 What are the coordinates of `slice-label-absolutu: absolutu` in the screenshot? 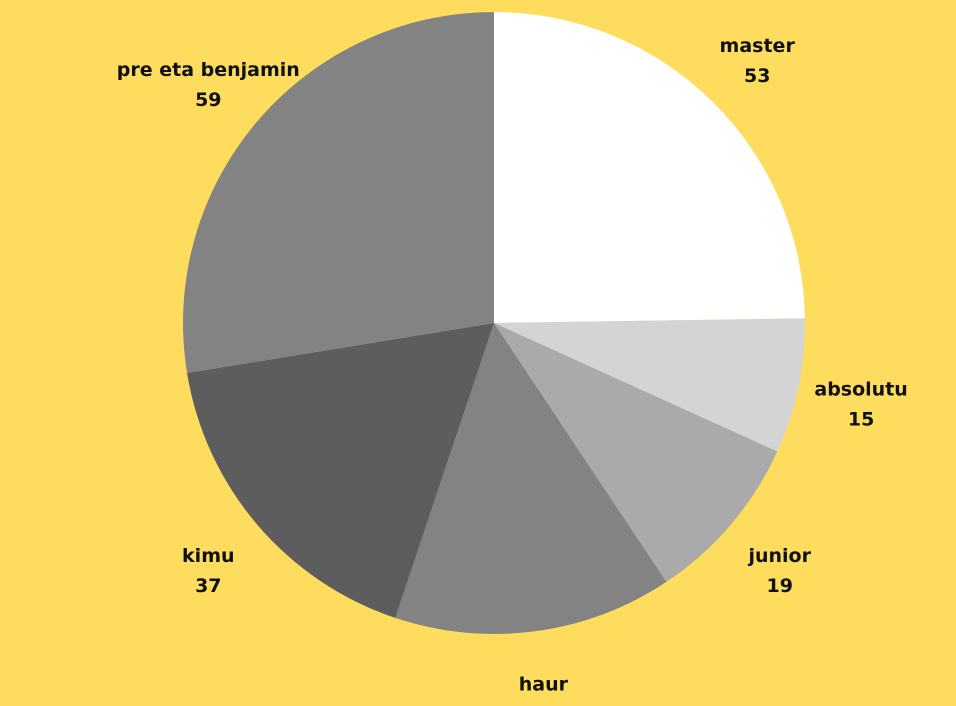 It's located at (860, 390).